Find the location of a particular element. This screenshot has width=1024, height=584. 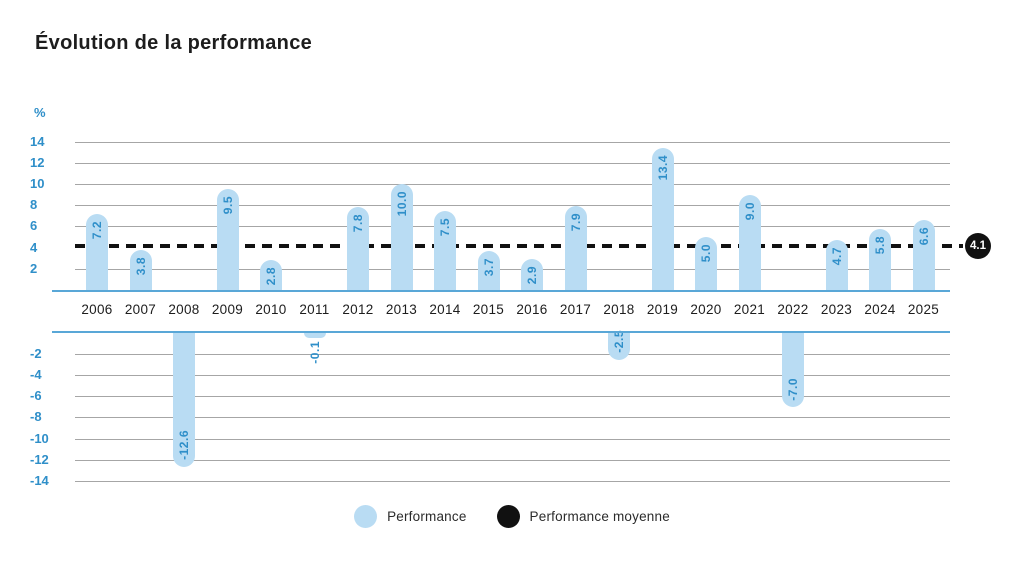

bar-2019: 13.4 is located at coordinates (662, 218).